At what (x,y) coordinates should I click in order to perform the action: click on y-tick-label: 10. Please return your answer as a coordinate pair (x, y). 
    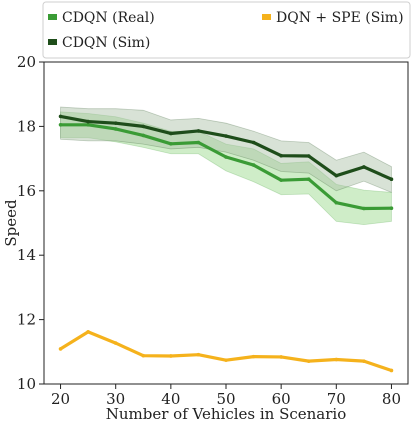
    Looking at the image, I should click on (26, 384).